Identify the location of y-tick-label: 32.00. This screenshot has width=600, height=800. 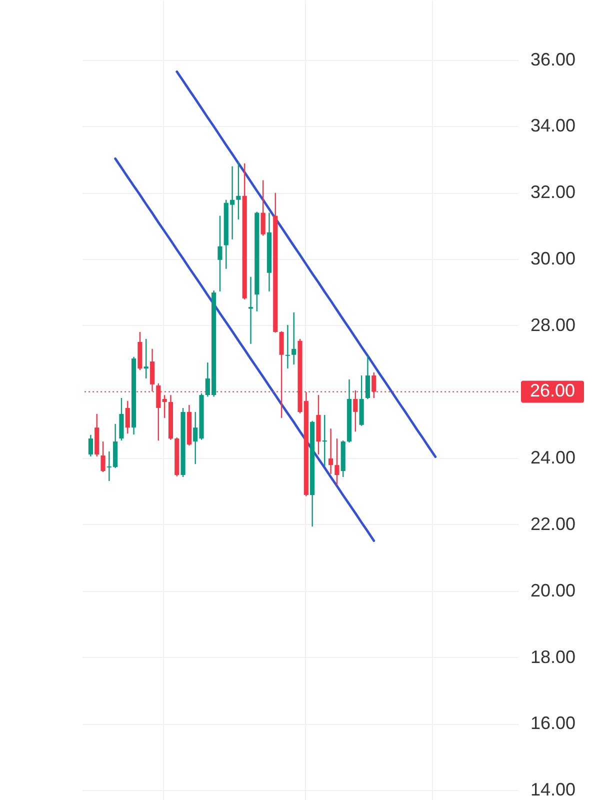
(553, 192).